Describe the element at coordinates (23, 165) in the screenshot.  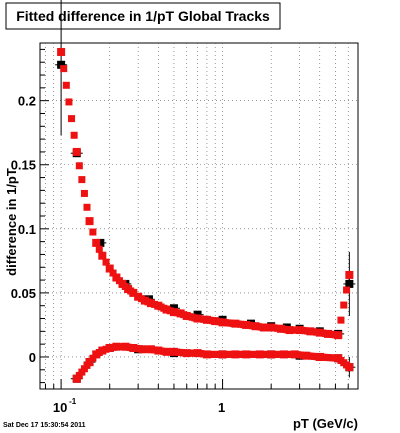
I see `y-tick-label: 0.15` at that location.